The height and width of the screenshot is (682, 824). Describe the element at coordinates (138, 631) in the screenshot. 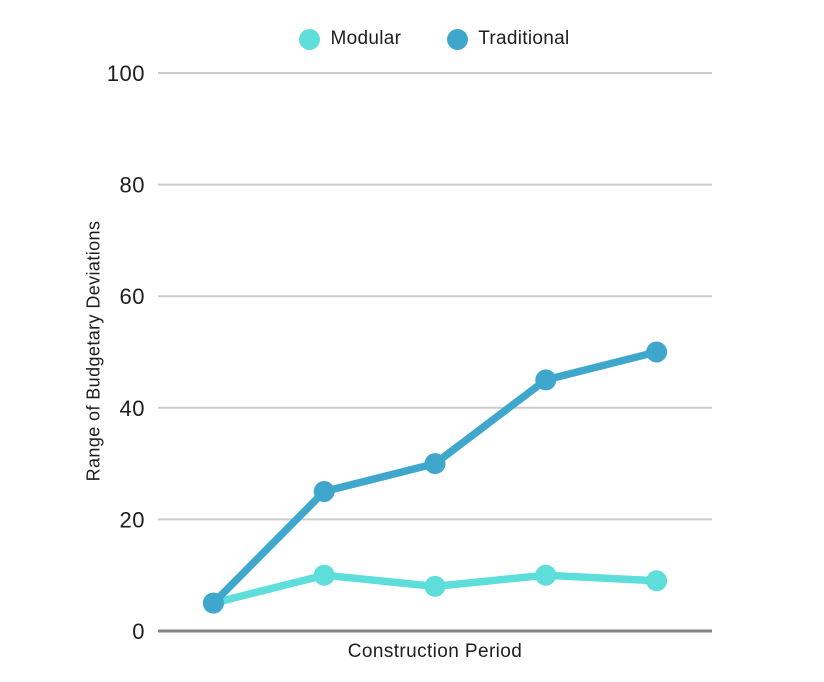

I see `y-tick-label: 0` at that location.